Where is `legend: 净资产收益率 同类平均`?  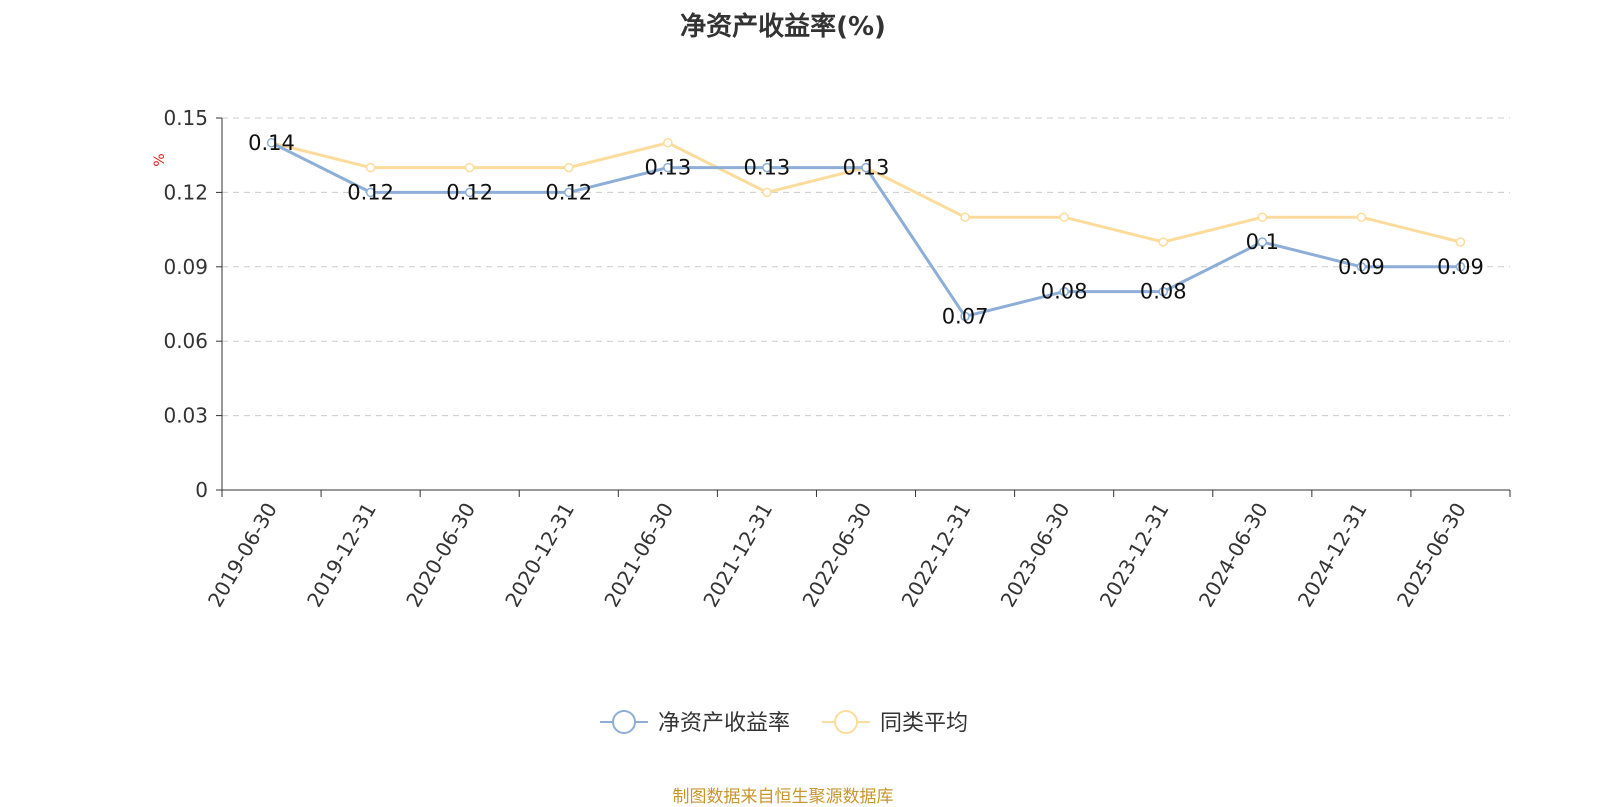
legend: 净资产收益率 同类平均 is located at coordinates (784, 723).